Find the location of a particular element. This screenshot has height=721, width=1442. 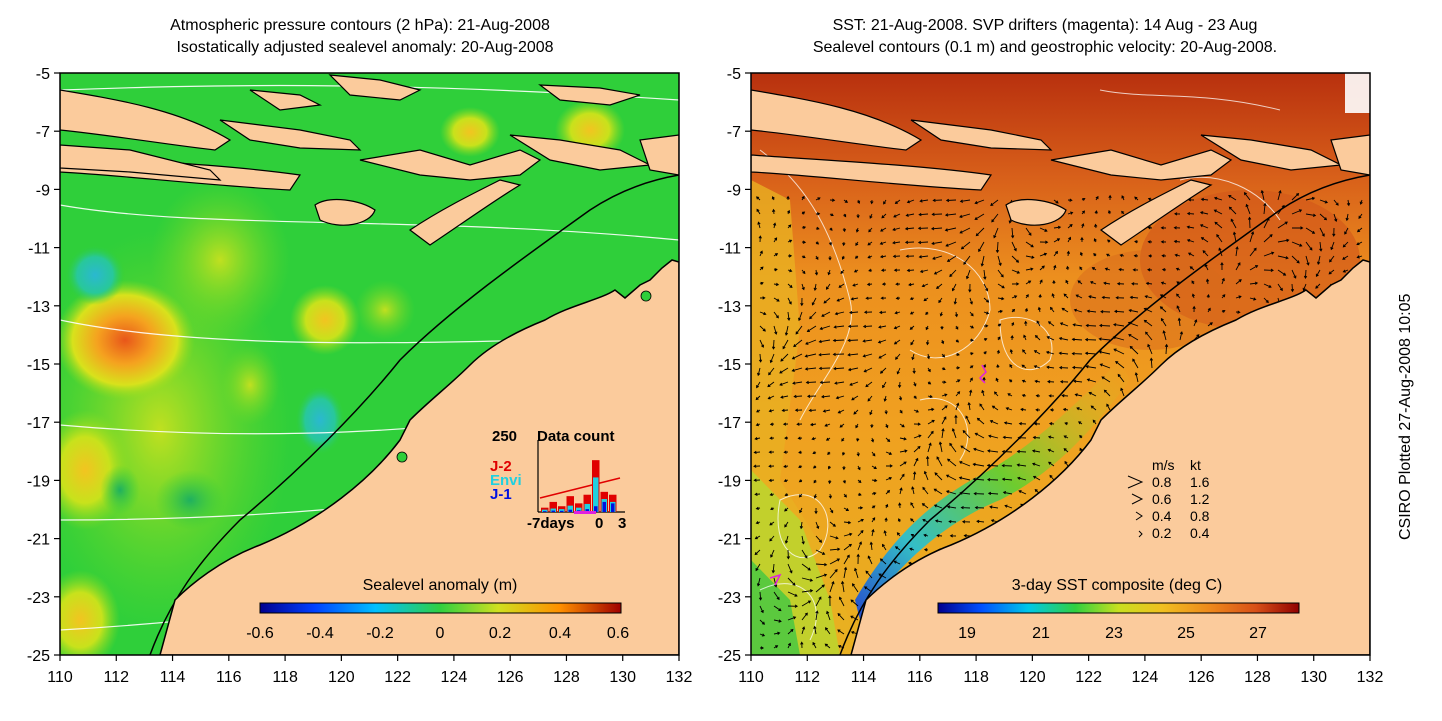

velocity-legend: m/s kt 0.8 1.6 0.6 1.2 0.4 0.8 0.2 0.4 is located at coordinates (1168, 499).